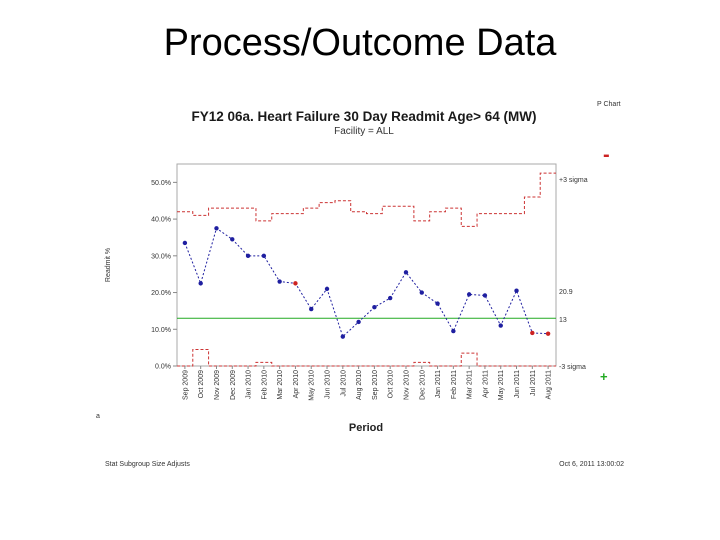 This screenshot has height=540, width=720. Describe the element at coordinates (606, 155) in the screenshot. I see `signal-minus-marker: -` at that location.